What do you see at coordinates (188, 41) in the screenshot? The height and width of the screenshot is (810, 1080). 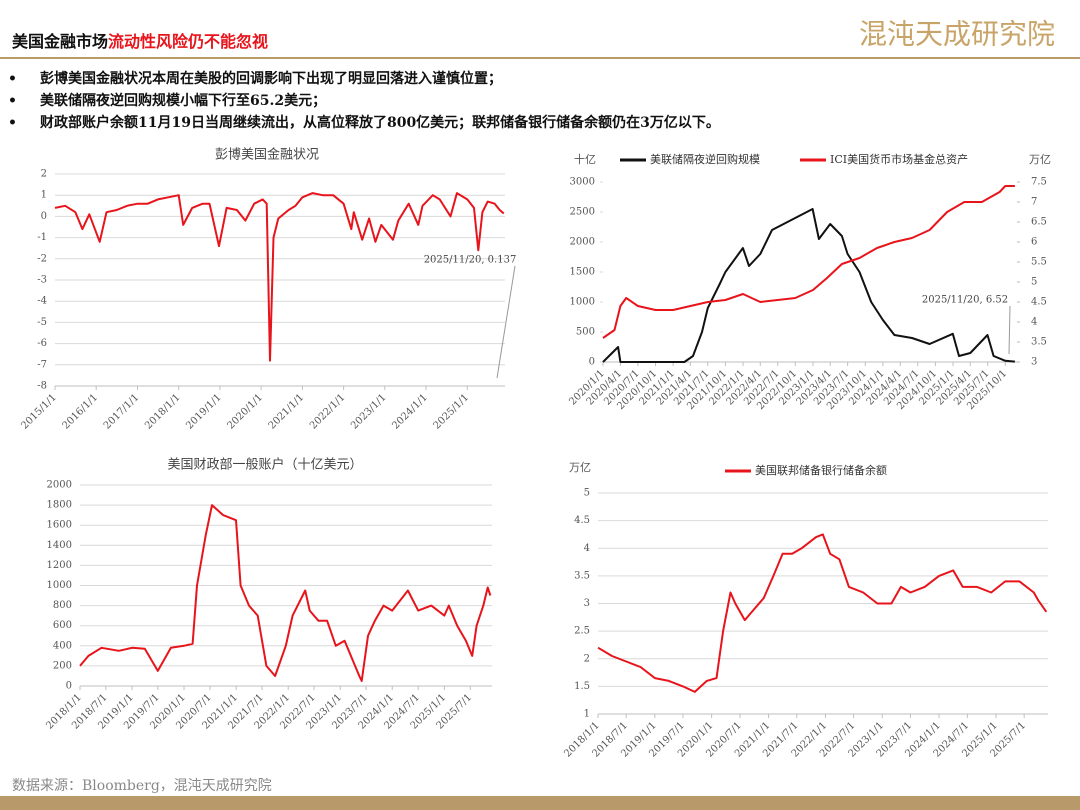 I see `title-red: 流动性风险仍不能忽视` at bounding box center [188, 41].